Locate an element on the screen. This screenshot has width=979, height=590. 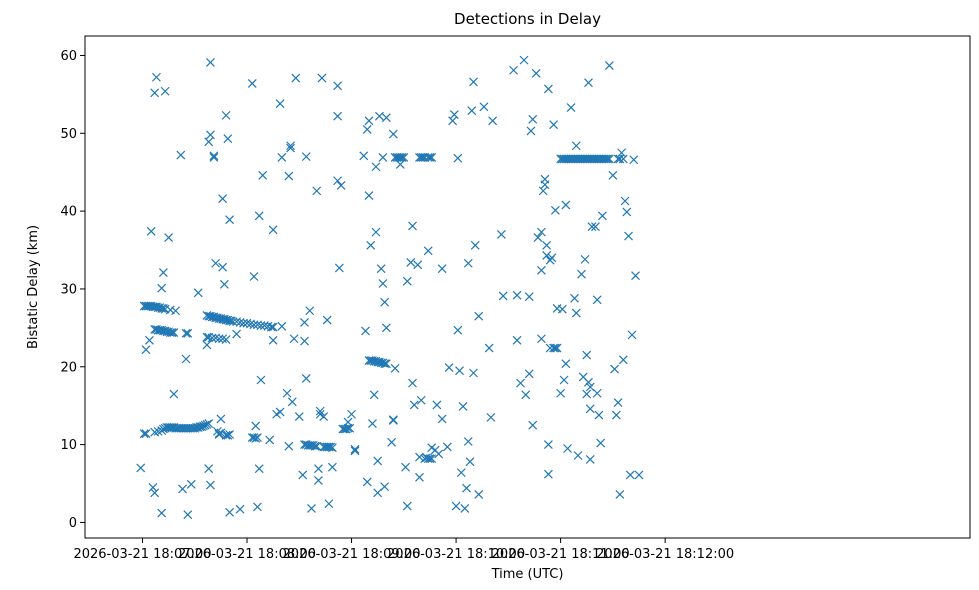
x-tick-label: 2026-03-21 18:07:00 is located at coordinates (142, 554).